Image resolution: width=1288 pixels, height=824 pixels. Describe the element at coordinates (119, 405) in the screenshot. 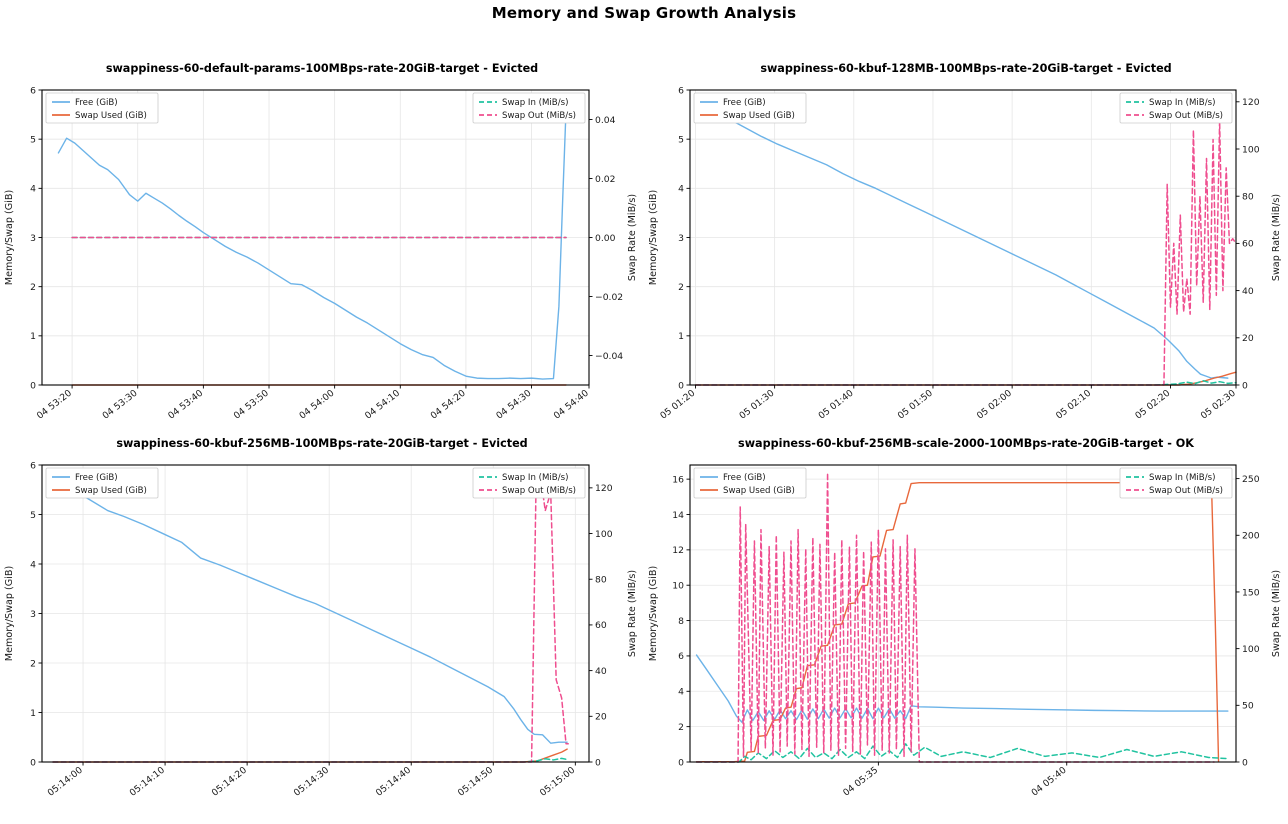

I see `x-tick-label: 04 53:30` at that location.